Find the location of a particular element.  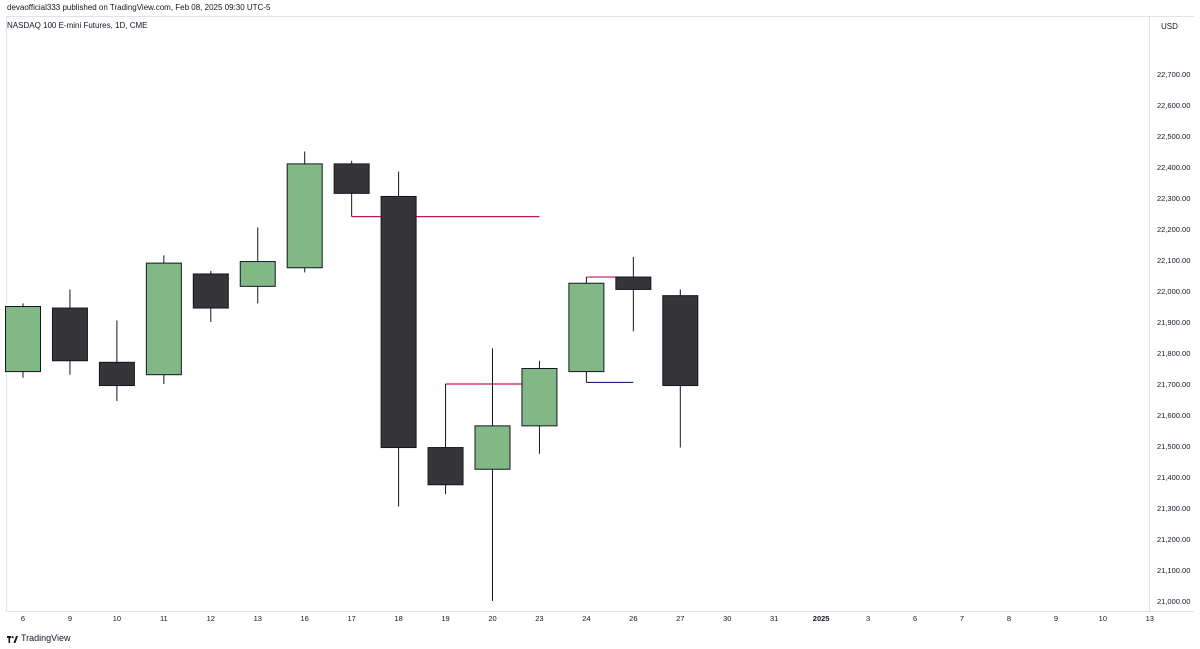

price-tick-label: 21,200.00 is located at coordinates (1173, 539).